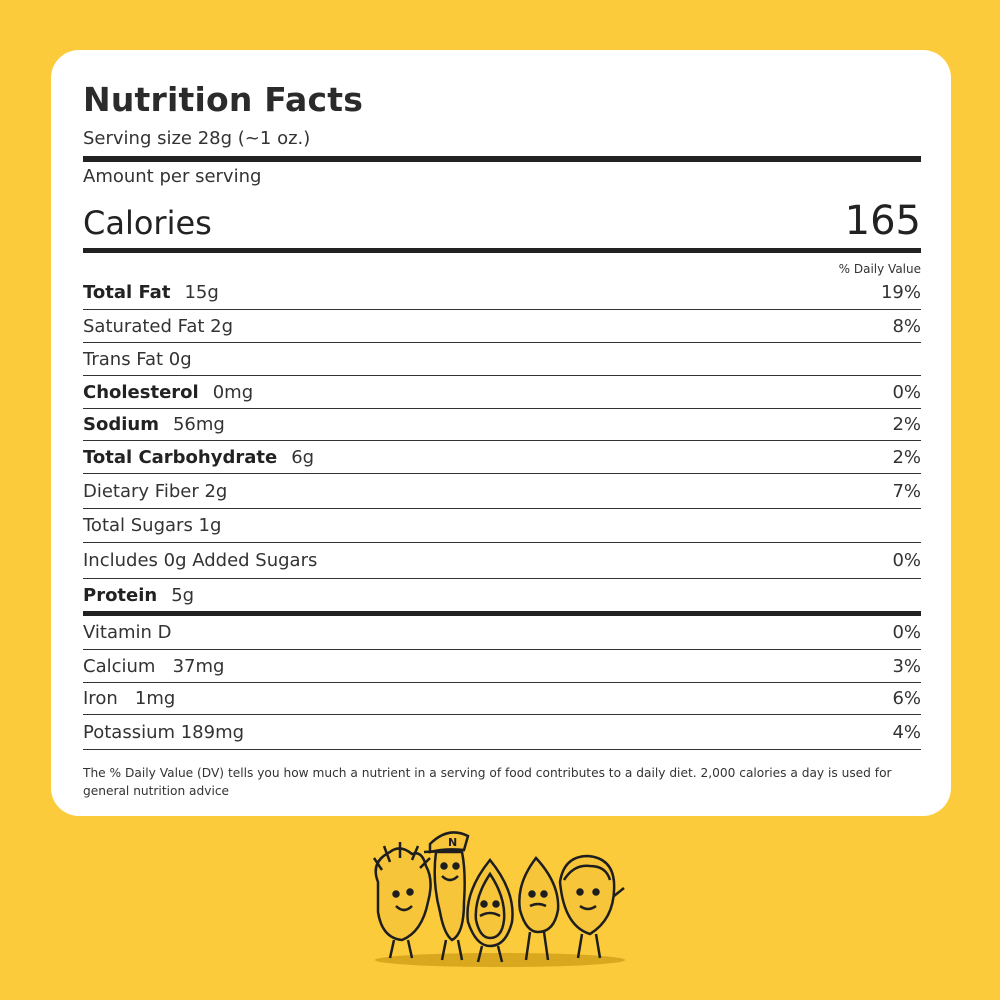  I want to click on nutrient-amount: 56mg, so click(198, 424).